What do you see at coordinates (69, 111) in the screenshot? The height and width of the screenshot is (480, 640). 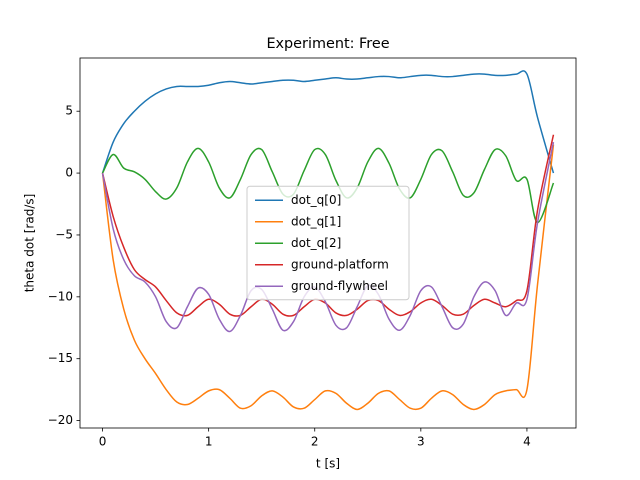 I see `y-tick-label: 5` at bounding box center [69, 111].